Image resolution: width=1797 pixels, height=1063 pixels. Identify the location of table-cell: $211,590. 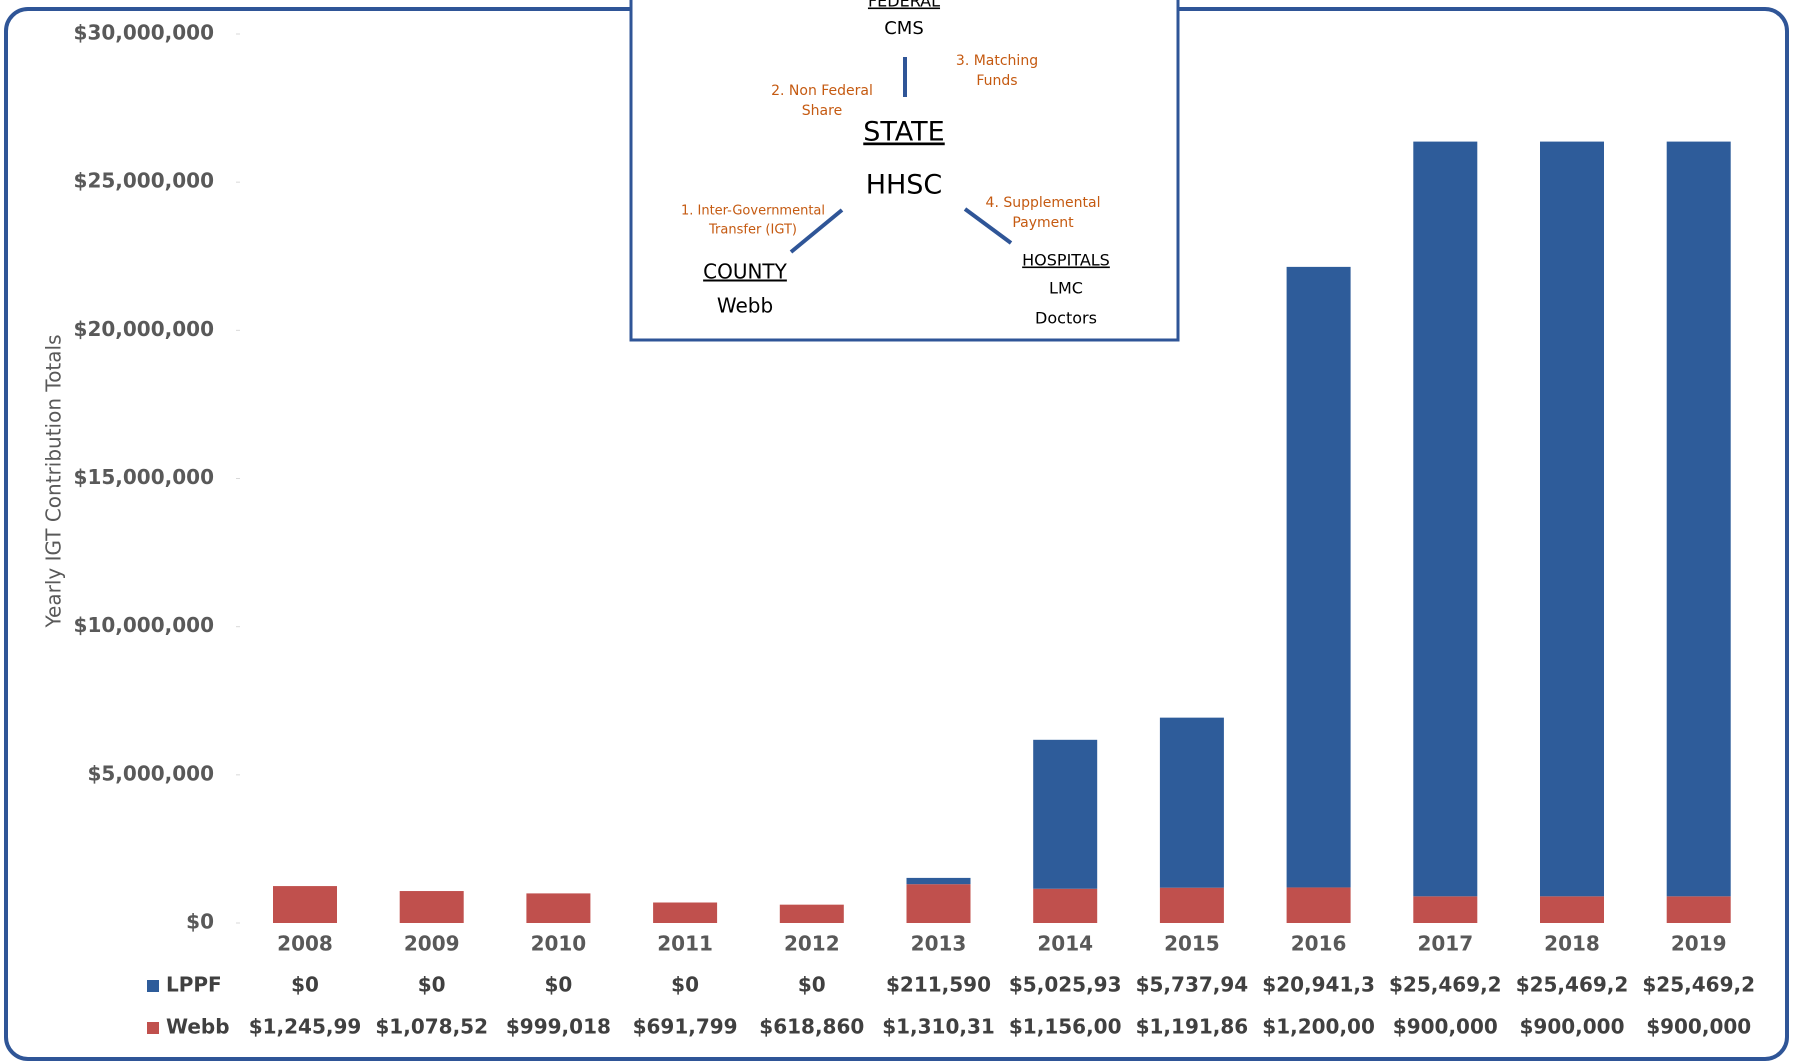
(938, 985).